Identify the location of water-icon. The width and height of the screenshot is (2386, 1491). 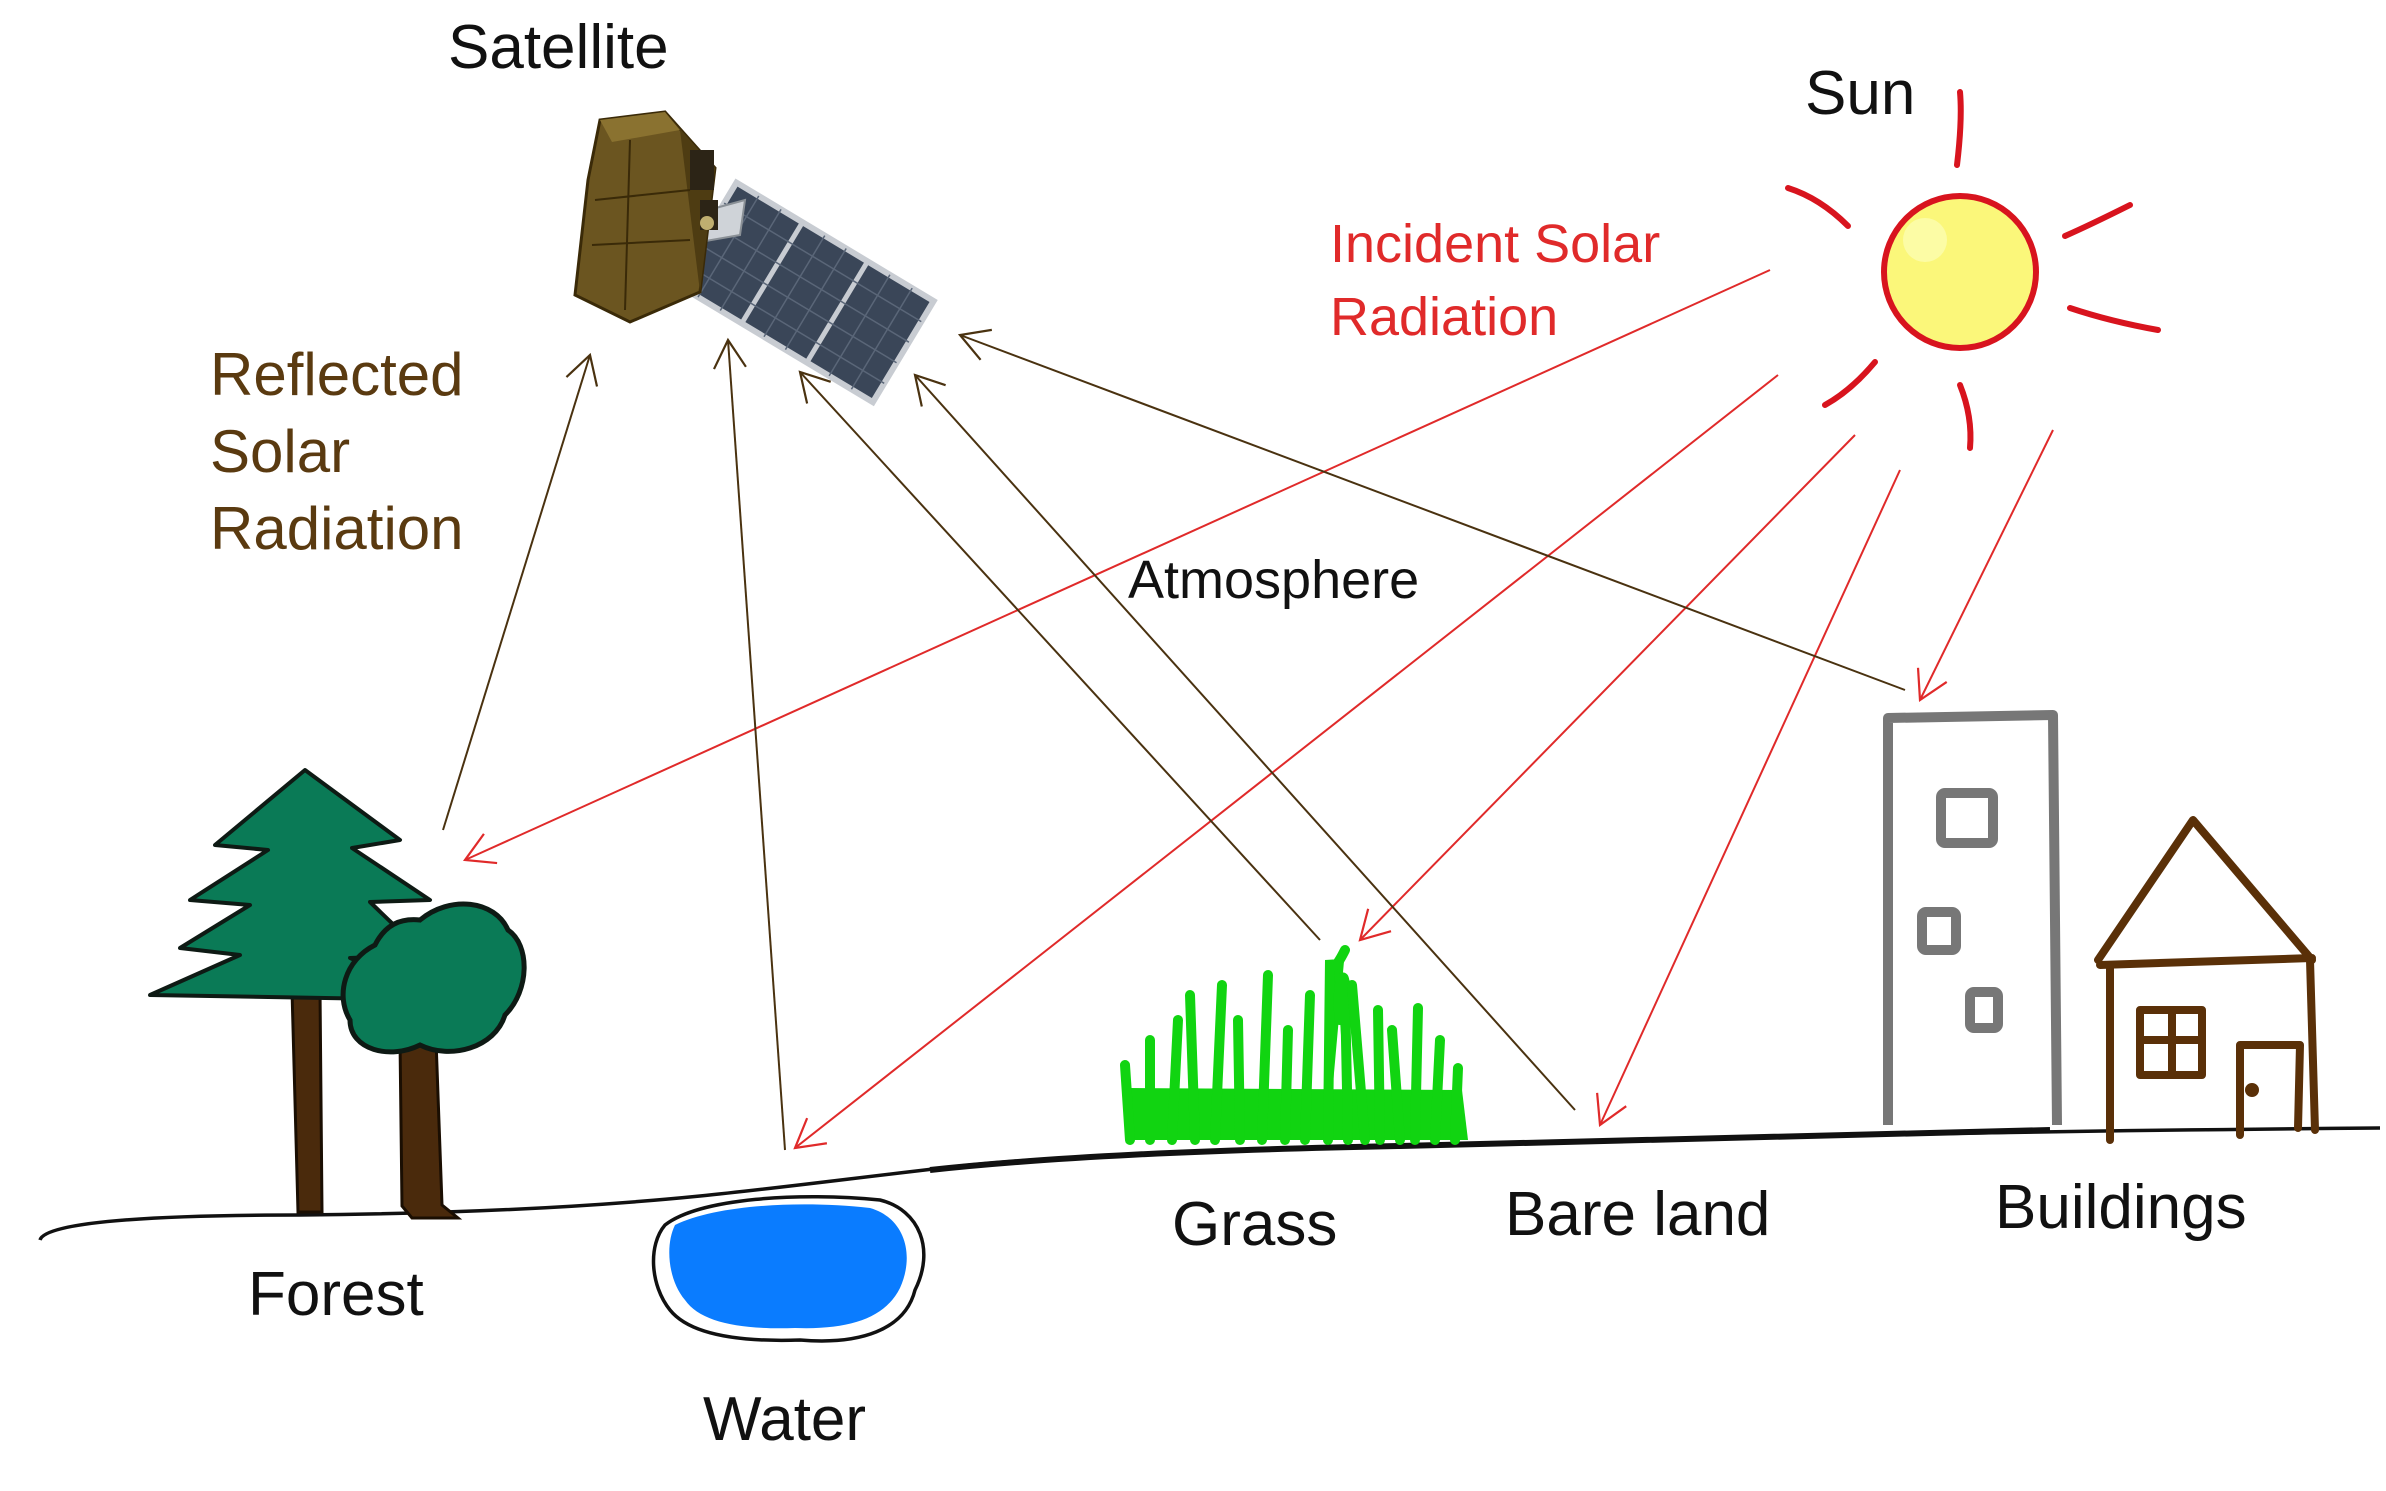
(788, 1268).